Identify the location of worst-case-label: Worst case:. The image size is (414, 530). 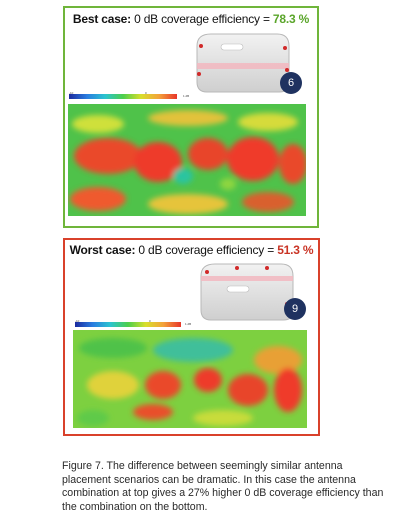
(102, 250).